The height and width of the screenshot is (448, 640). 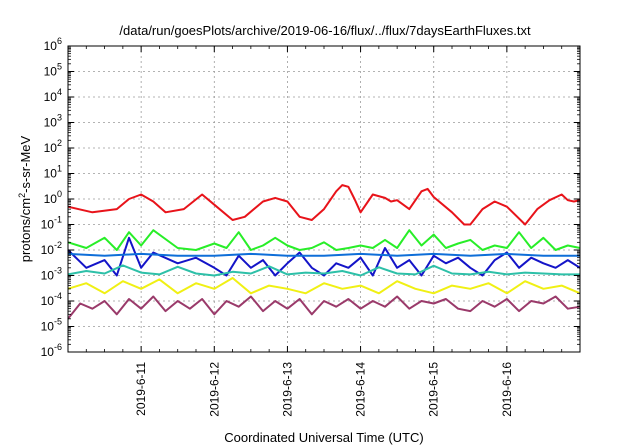 I want to click on y-tick-label: 10¹, so click(x=53, y=172).